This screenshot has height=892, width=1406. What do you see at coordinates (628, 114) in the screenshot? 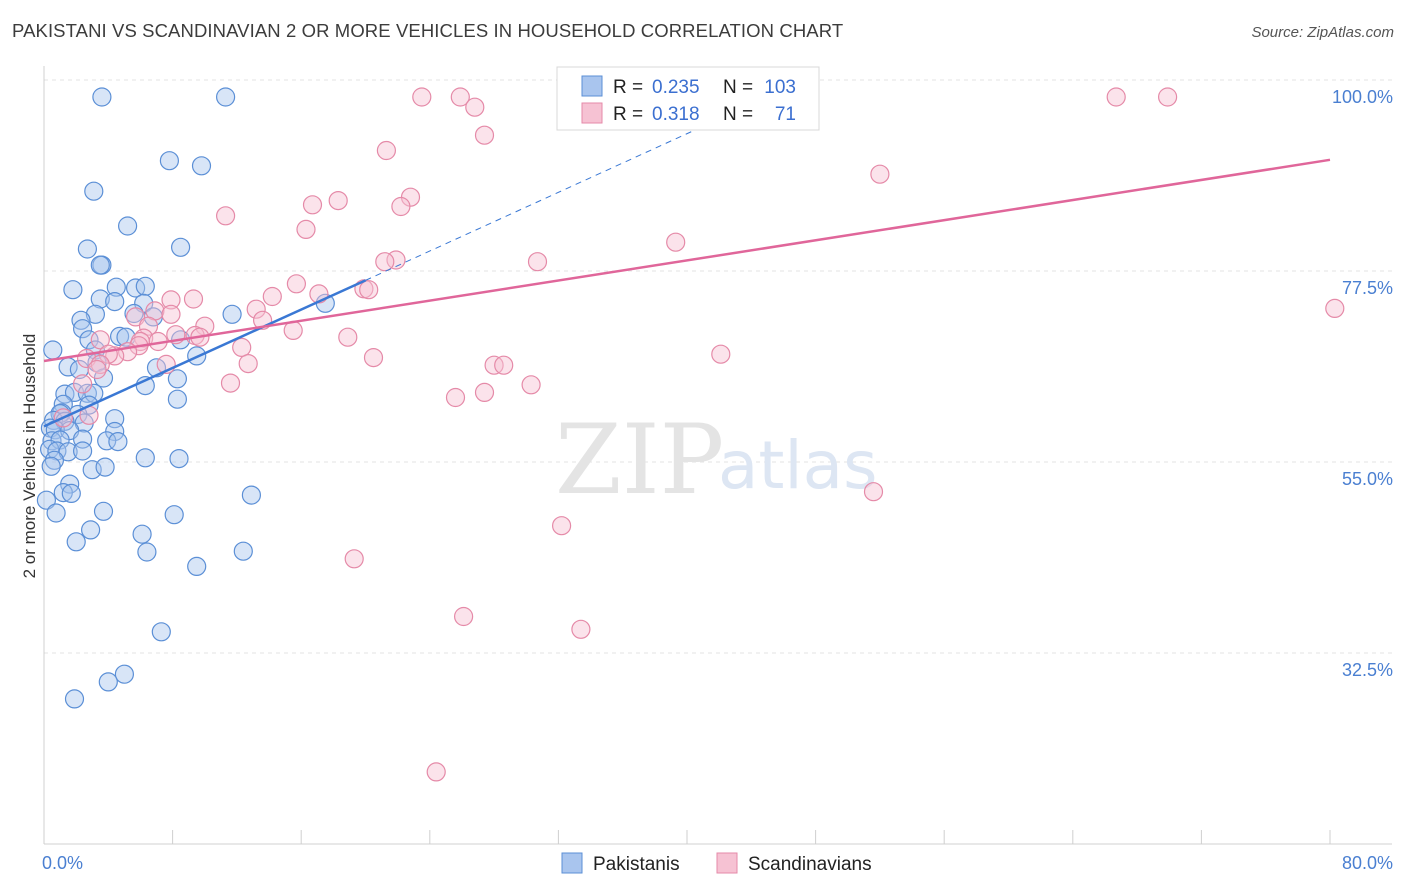
I see `legend-r-label-2: R =` at bounding box center [628, 114].